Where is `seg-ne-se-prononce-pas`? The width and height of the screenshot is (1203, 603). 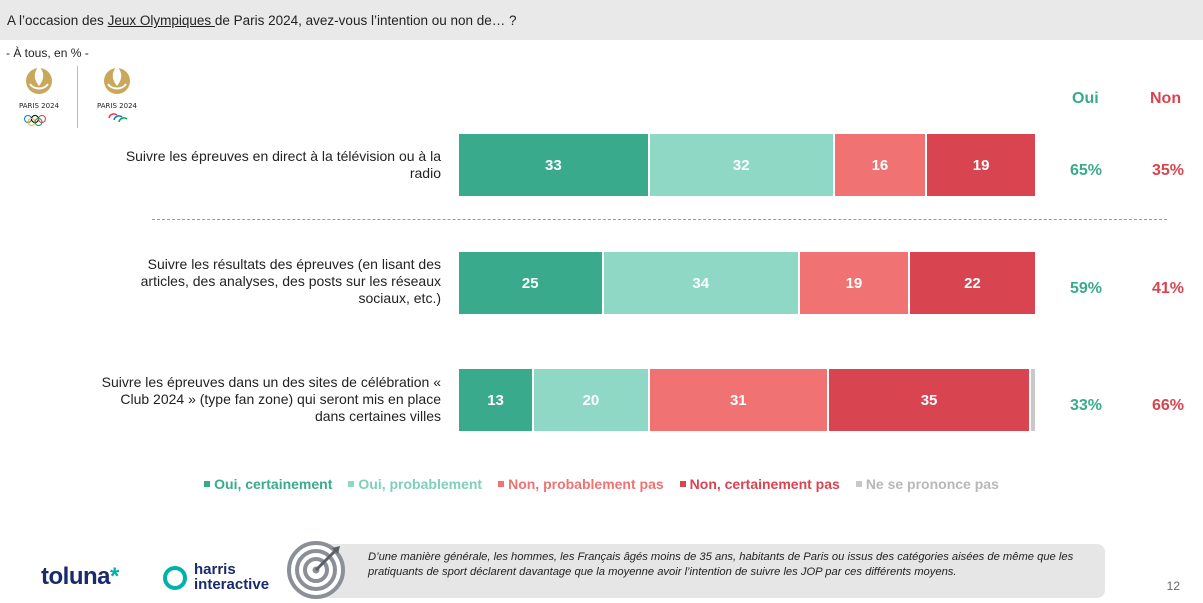
seg-ne-se-prononce-pas is located at coordinates (1034, 400).